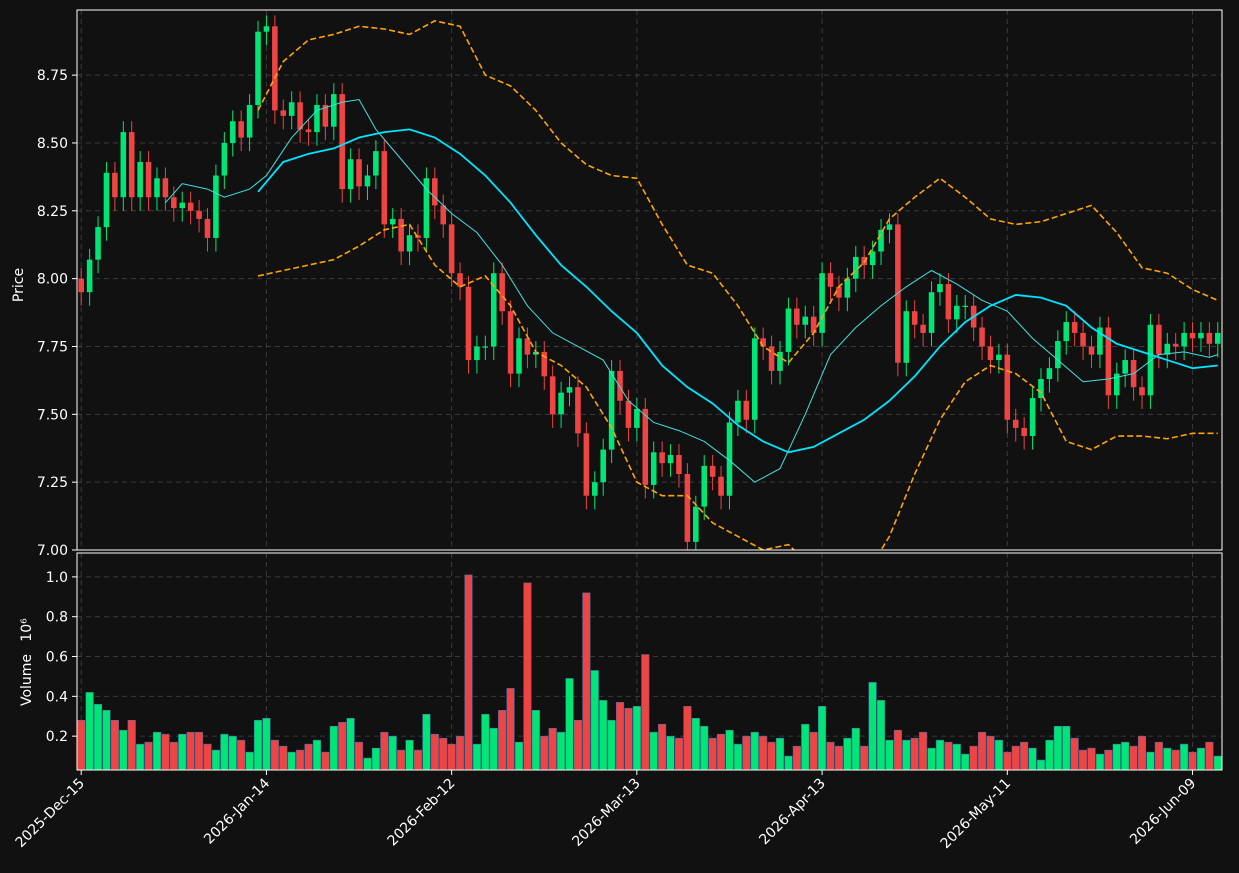 The width and height of the screenshot is (1239, 873). Describe the element at coordinates (57, 618) in the screenshot. I see `volume-y-tick-label: 0.8` at that location.